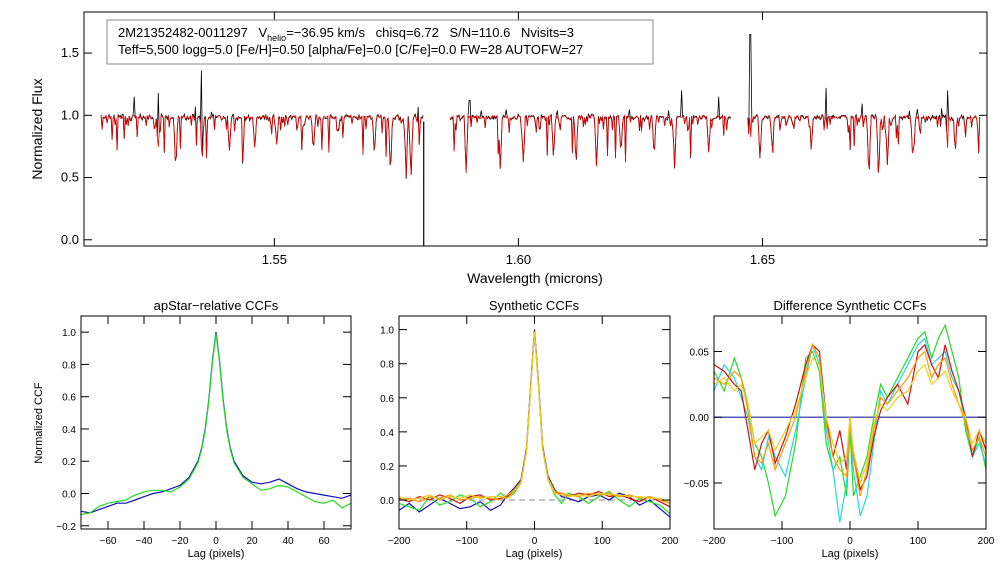 This screenshot has height=576, width=1008. Describe the element at coordinates (535, 278) in the screenshot. I see `spectrum-x-axis-label: Wavelength (microns)` at that location.